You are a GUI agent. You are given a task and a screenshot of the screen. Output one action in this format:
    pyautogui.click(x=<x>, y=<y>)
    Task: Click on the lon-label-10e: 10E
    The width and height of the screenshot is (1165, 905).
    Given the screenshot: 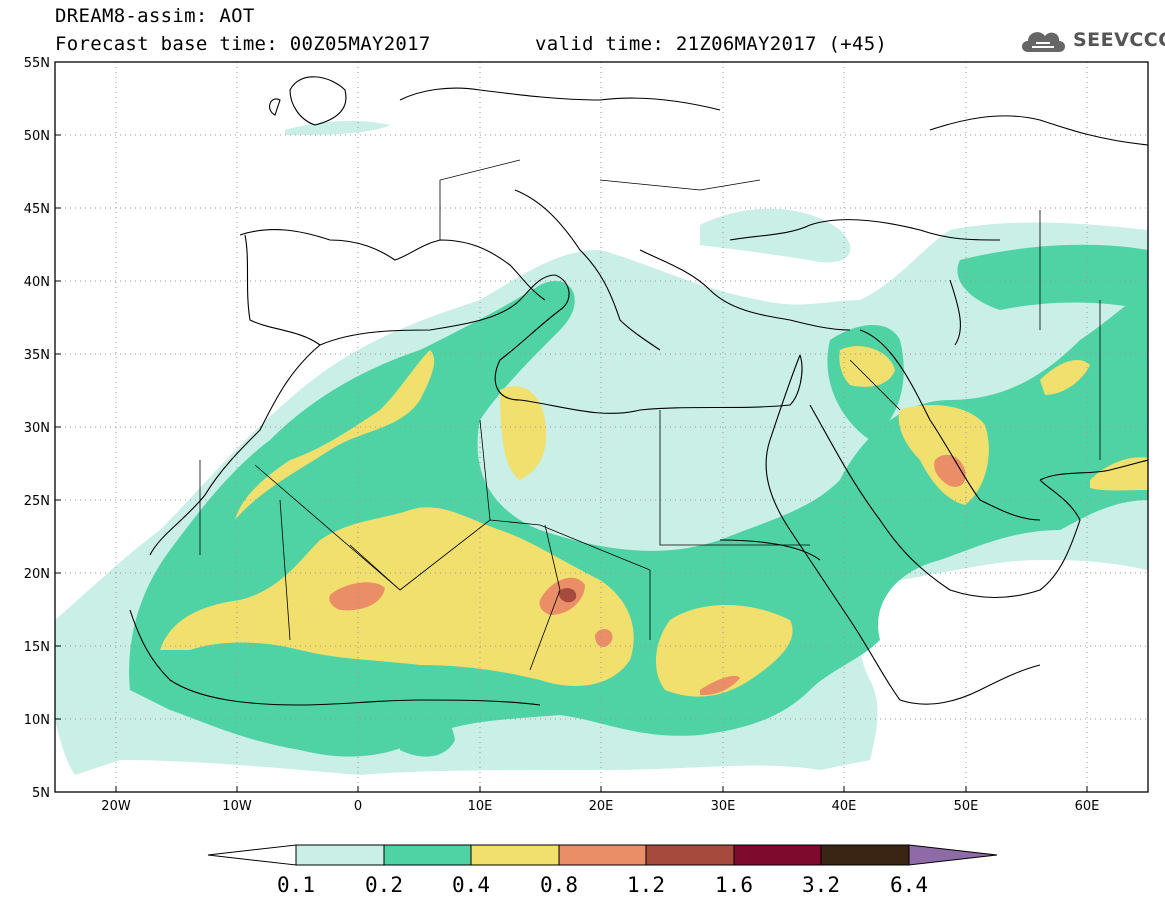 What is the action you would take?
    pyautogui.click(x=480, y=806)
    